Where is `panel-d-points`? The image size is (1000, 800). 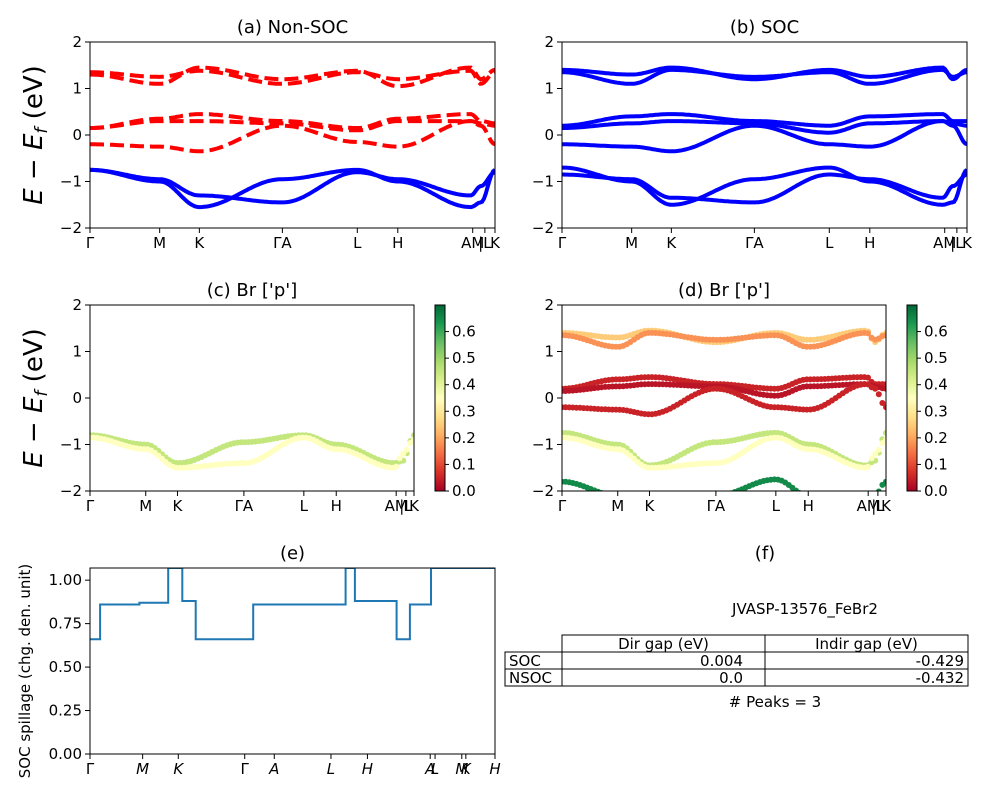 panel-d-points is located at coordinates (724, 414).